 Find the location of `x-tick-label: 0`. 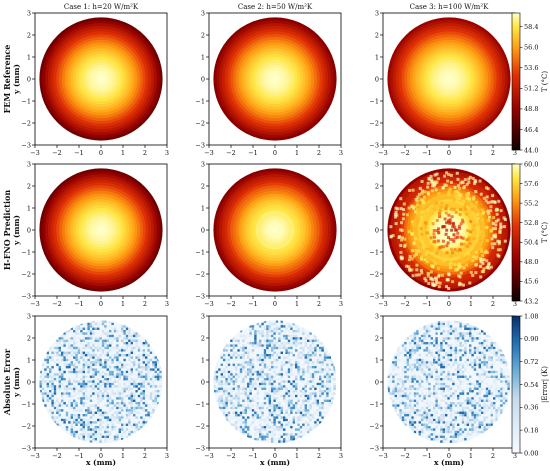

x-tick-label: 0 is located at coordinates (101, 456).